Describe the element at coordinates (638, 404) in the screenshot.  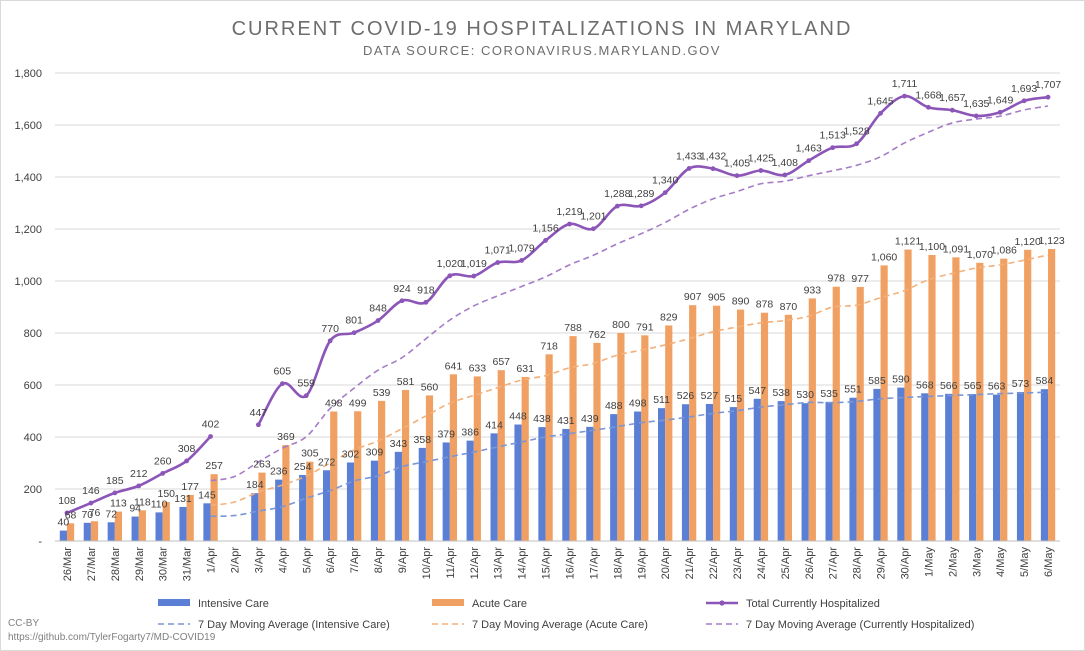
I see `data-label: 498` at that location.